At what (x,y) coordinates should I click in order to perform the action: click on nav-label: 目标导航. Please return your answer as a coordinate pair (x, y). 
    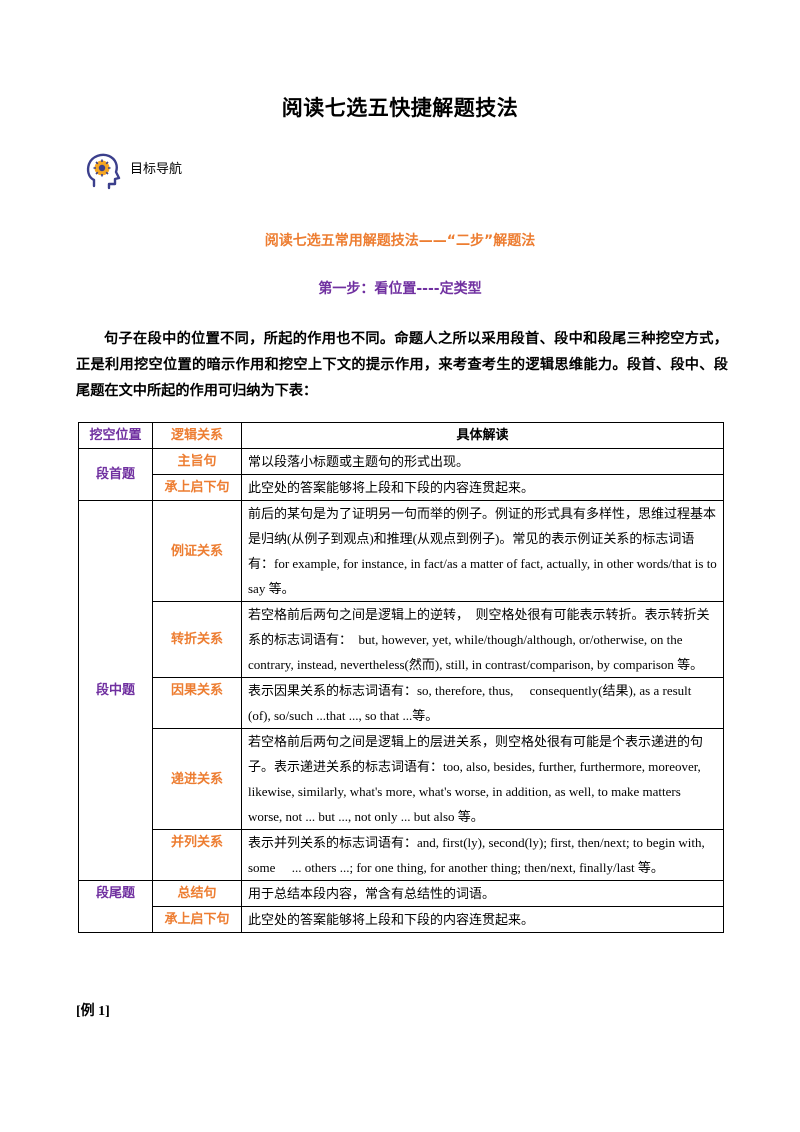
    Looking at the image, I should click on (156, 169).